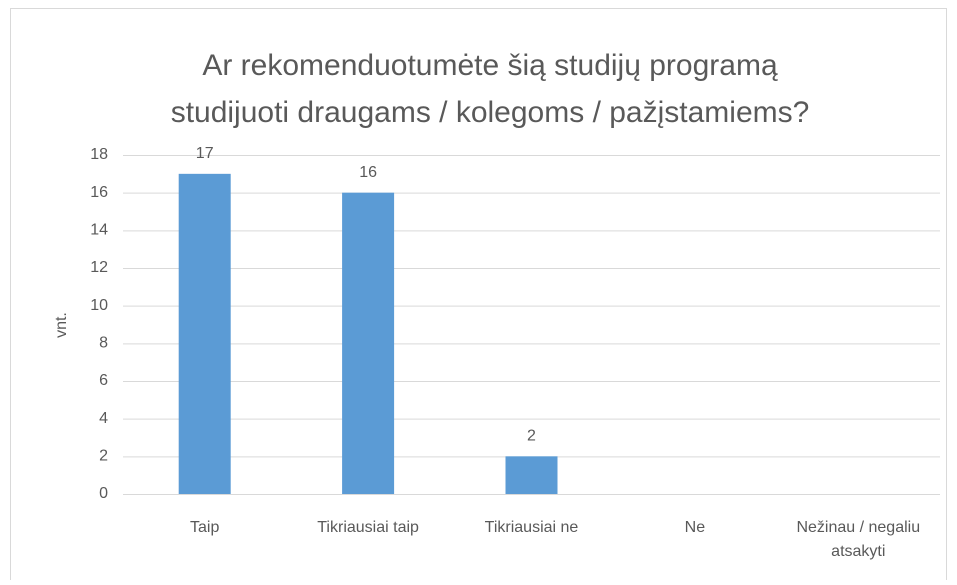 The width and height of the screenshot is (957, 585). What do you see at coordinates (368, 172) in the screenshot?
I see `data-label: 16` at bounding box center [368, 172].